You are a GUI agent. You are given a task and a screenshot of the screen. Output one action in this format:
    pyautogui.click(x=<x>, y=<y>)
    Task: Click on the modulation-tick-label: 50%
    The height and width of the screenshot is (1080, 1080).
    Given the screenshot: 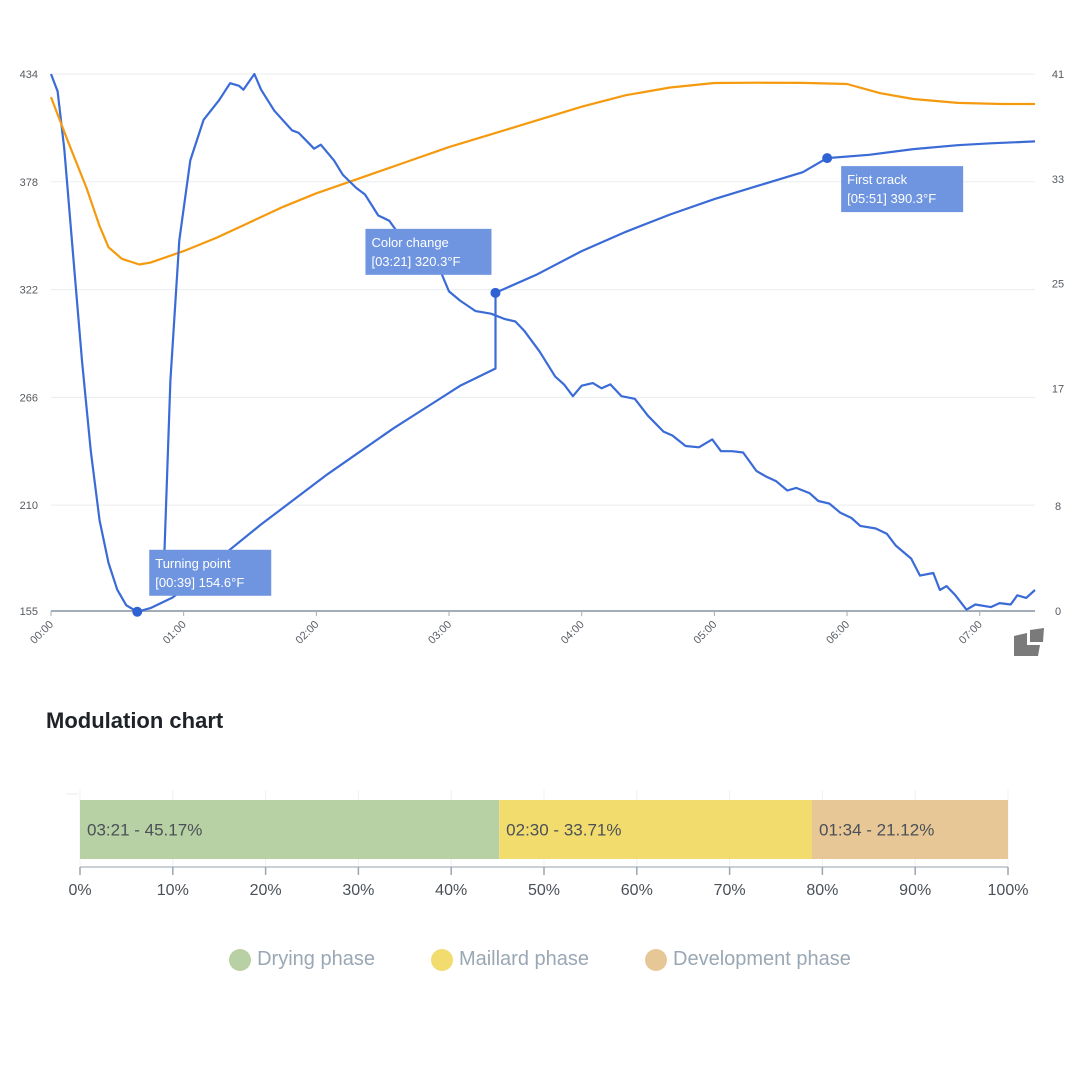 What is the action you would take?
    pyautogui.click(x=544, y=890)
    